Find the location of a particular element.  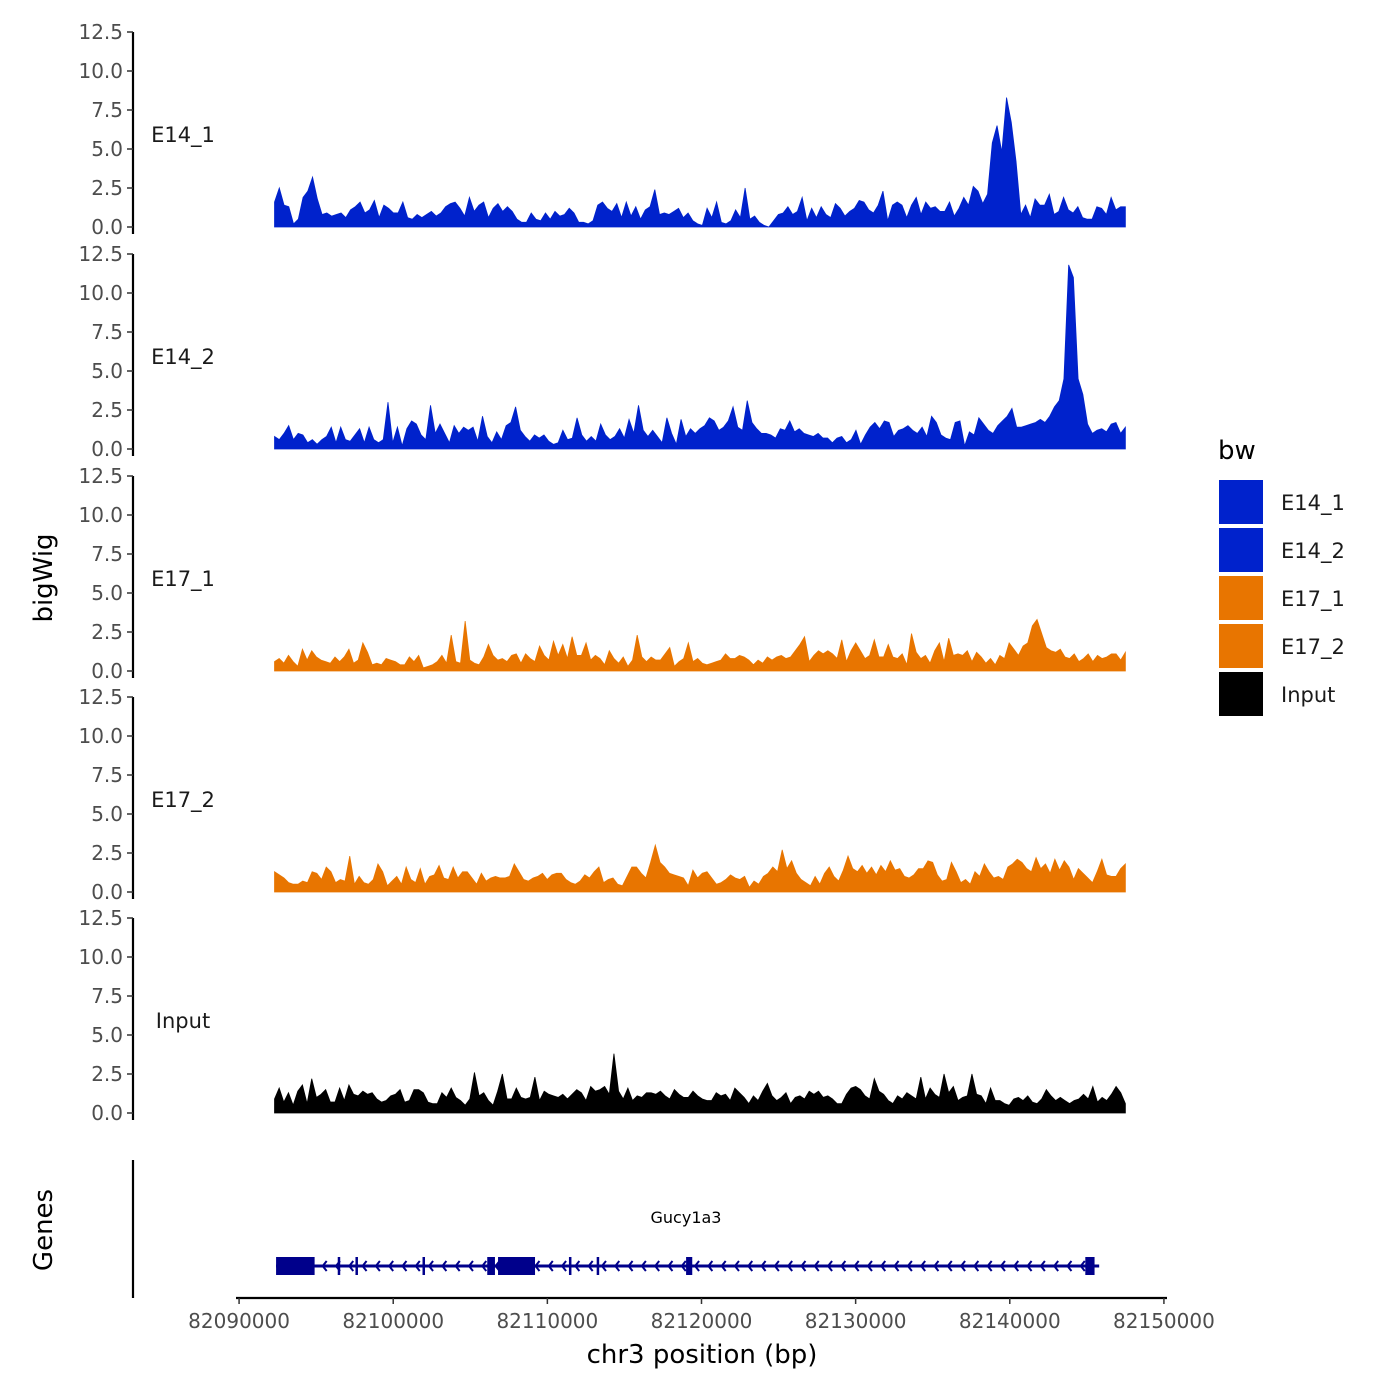

y-tick-label: 12.5 is located at coordinates (100, 697).